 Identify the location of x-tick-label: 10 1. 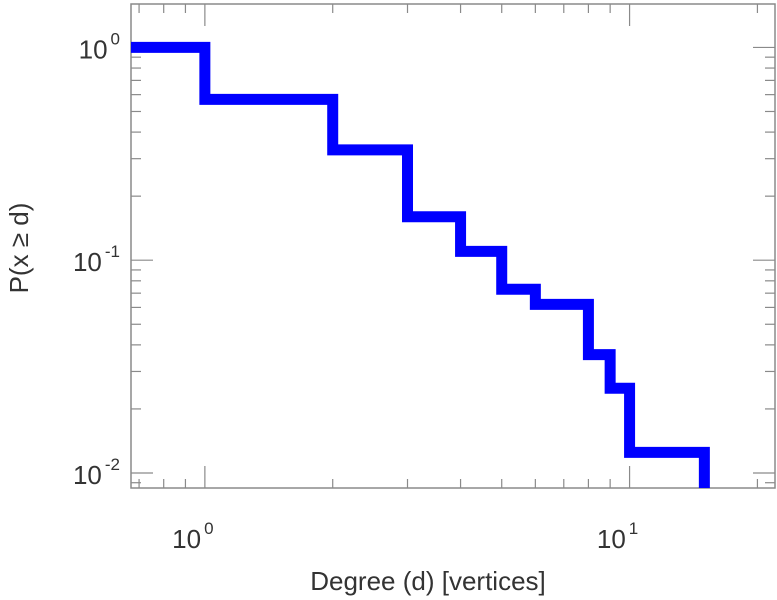
(617, 536).